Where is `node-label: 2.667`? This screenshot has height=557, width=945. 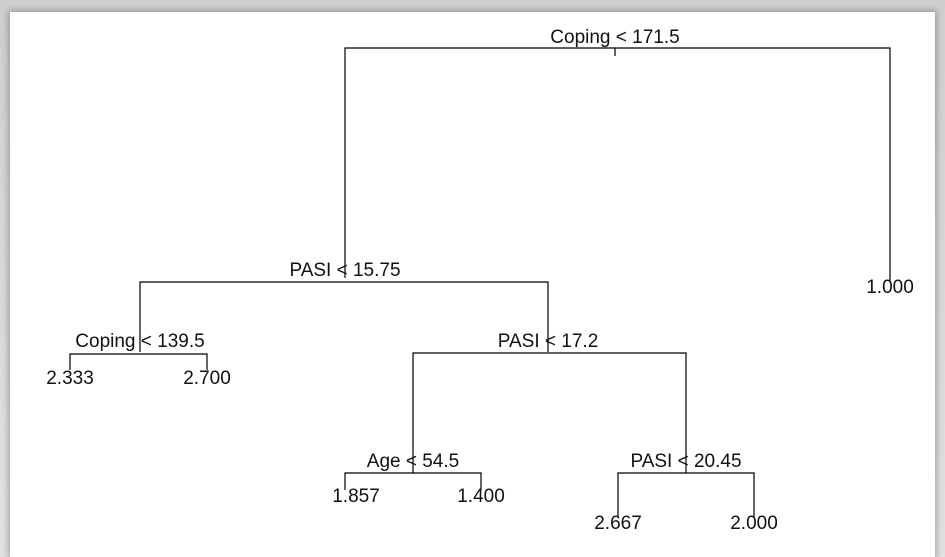 node-label: 2.667 is located at coordinates (618, 523).